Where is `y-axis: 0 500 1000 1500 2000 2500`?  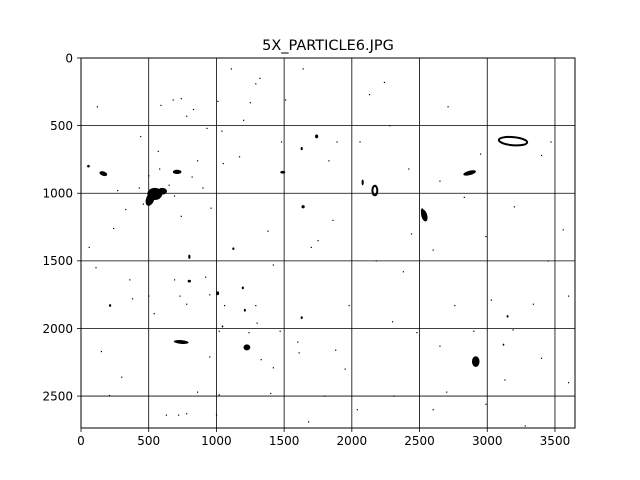
y-axis: 0 500 1000 1500 2000 2500 is located at coordinates (61, 227).